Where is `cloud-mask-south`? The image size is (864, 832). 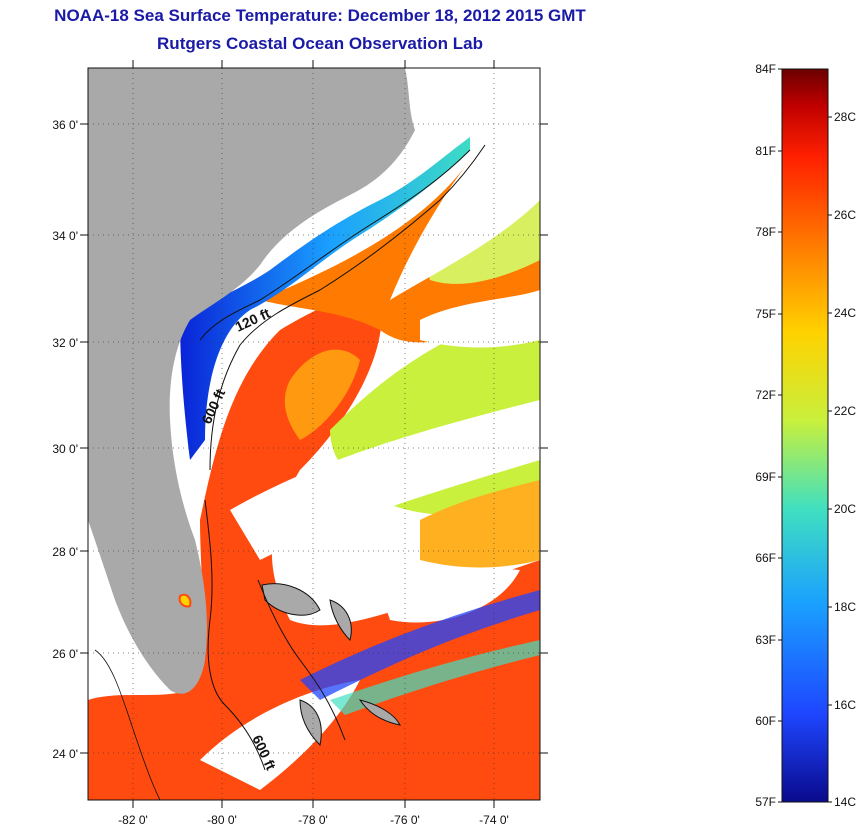
cloud-mask-south is located at coordinates (280, 735).